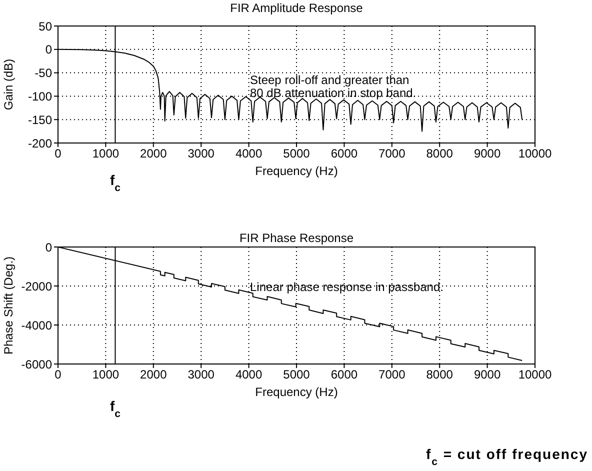  What do you see at coordinates (40, 96) in the screenshot?
I see `y-tick-label: -100` at bounding box center [40, 96].